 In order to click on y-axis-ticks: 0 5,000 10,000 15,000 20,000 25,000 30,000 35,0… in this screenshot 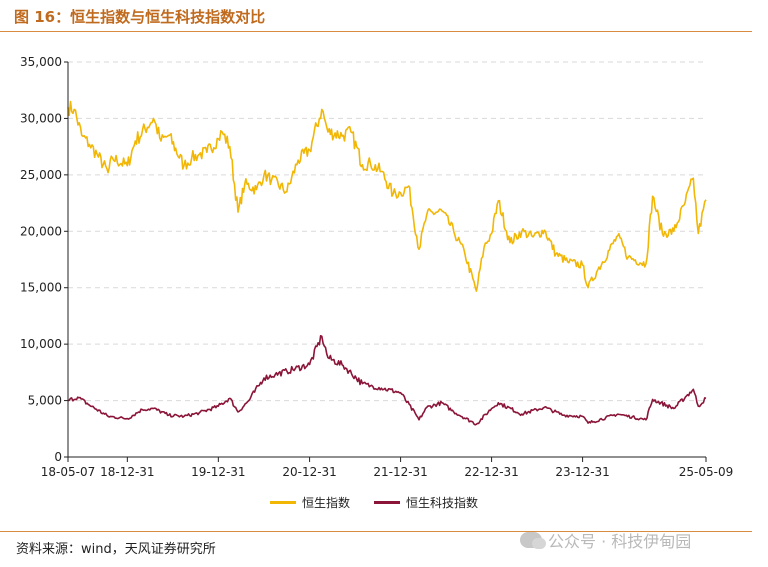, I will do `click(44, 259)`.